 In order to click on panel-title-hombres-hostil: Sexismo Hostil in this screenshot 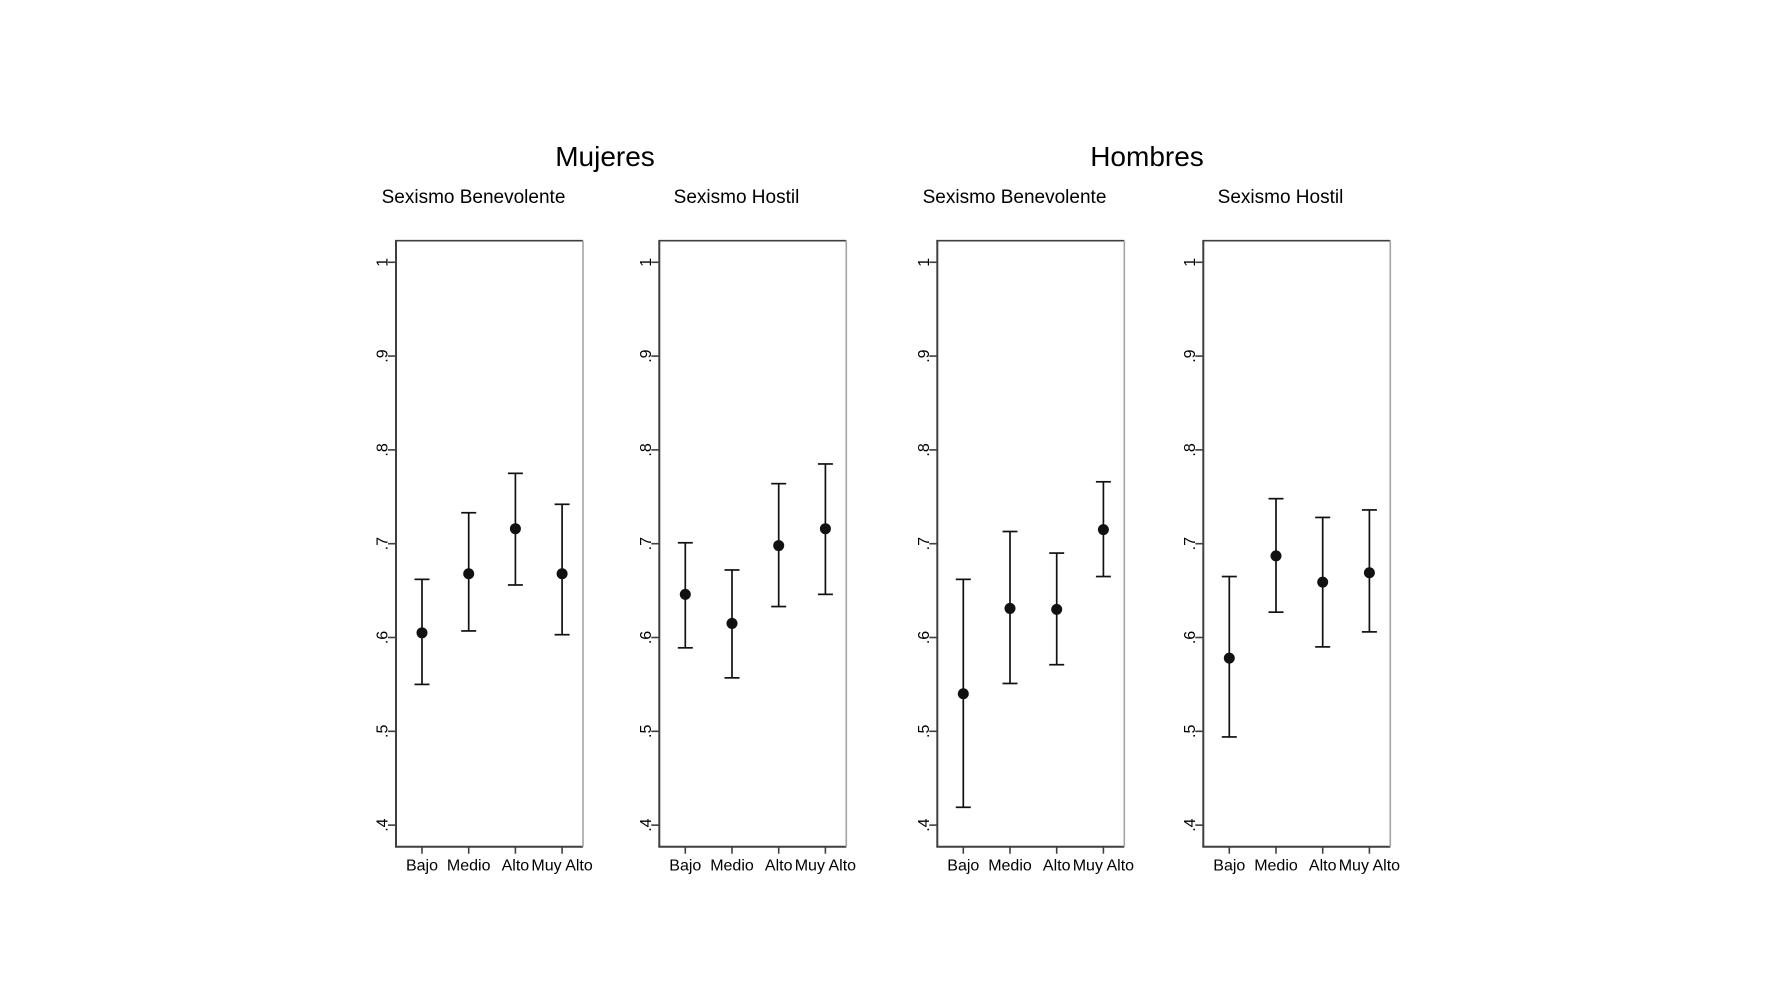, I will do `click(1280, 197)`.